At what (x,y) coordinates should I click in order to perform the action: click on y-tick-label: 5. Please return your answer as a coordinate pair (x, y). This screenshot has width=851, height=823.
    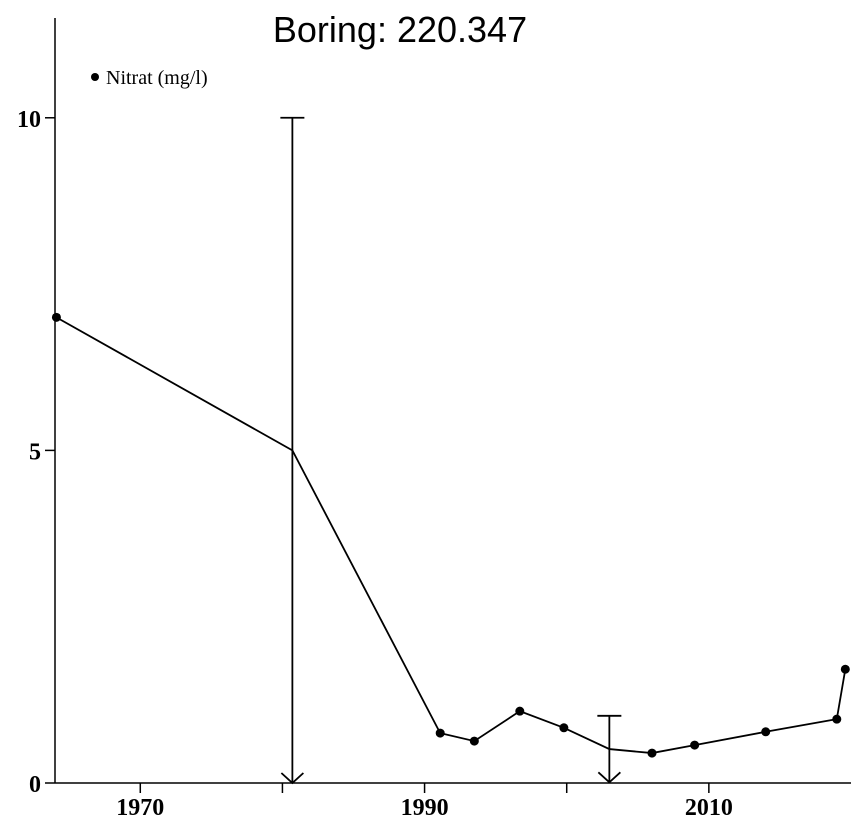
    Looking at the image, I should click on (35, 452).